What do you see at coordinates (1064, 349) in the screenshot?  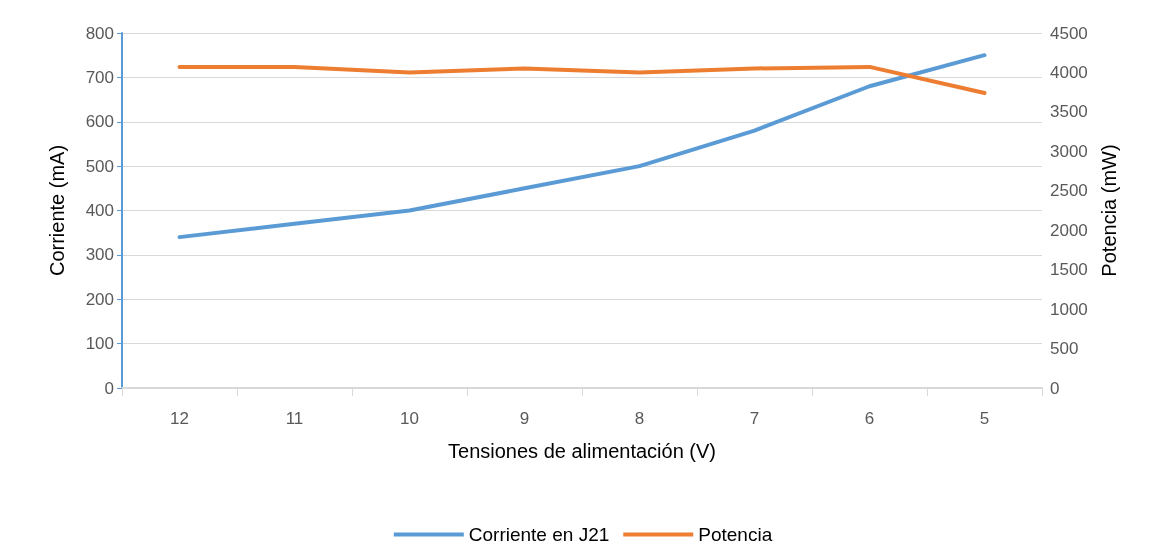 I see `y2-tick-label: 500` at bounding box center [1064, 349].